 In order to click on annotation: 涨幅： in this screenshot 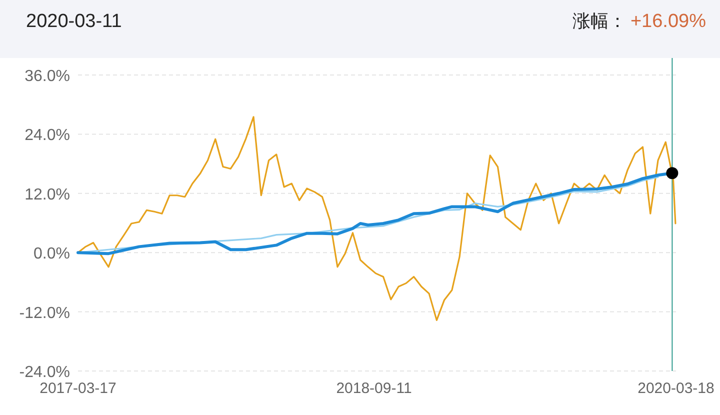, I will do `click(599, 21)`.